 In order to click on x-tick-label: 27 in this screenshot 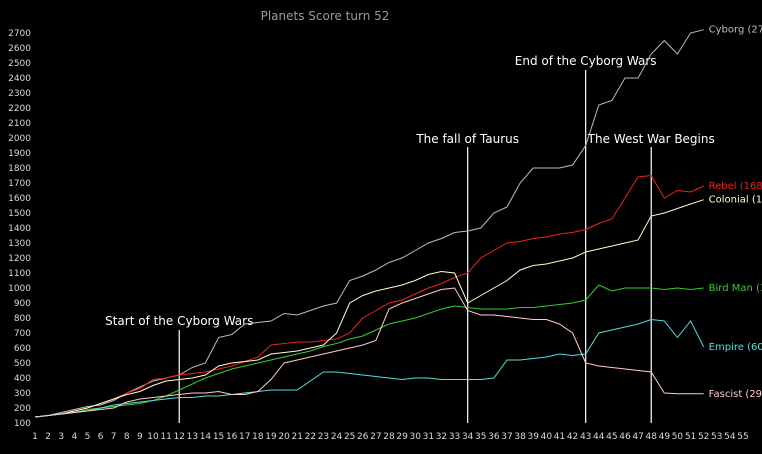, I will do `click(375, 437)`.